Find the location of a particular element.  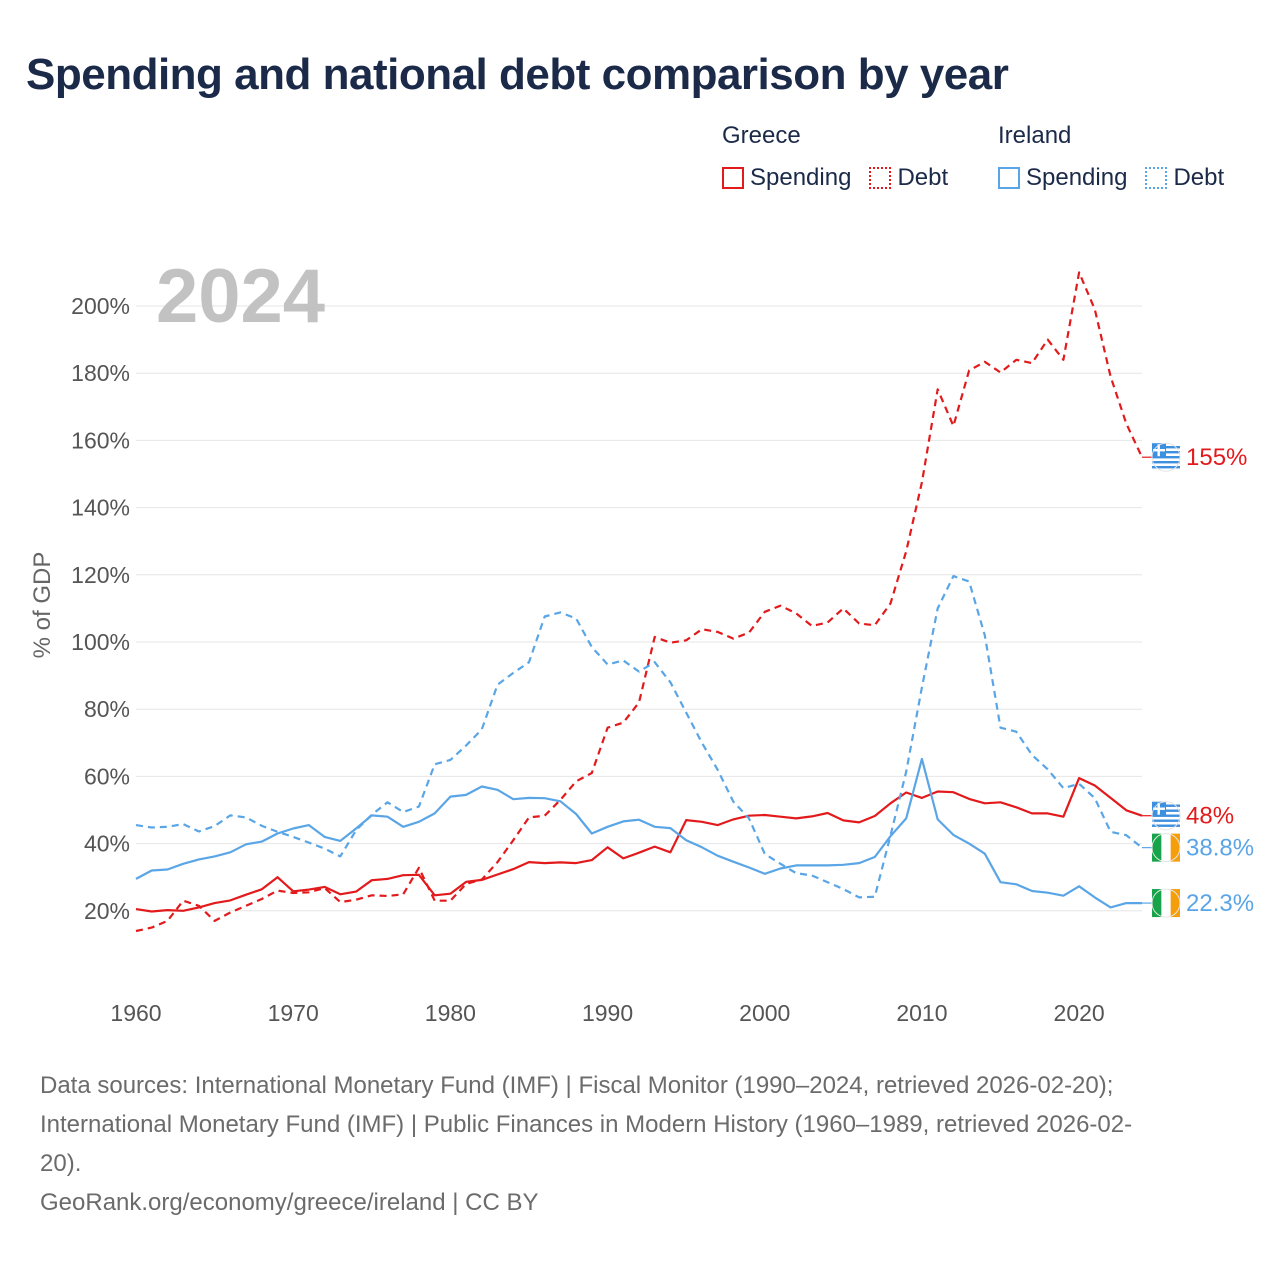

ireland-spending-line is located at coordinates (638, 833).